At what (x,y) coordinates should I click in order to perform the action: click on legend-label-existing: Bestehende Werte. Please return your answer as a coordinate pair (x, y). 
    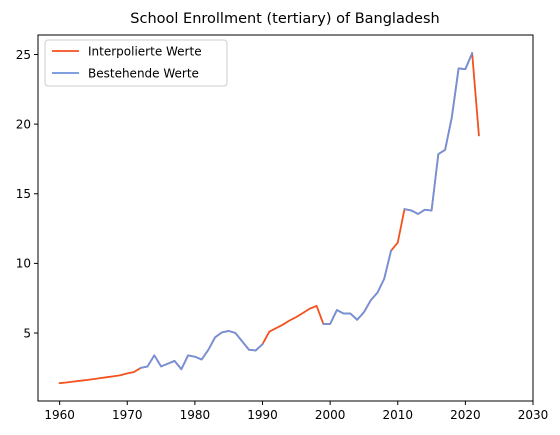
    Looking at the image, I should click on (143, 74).